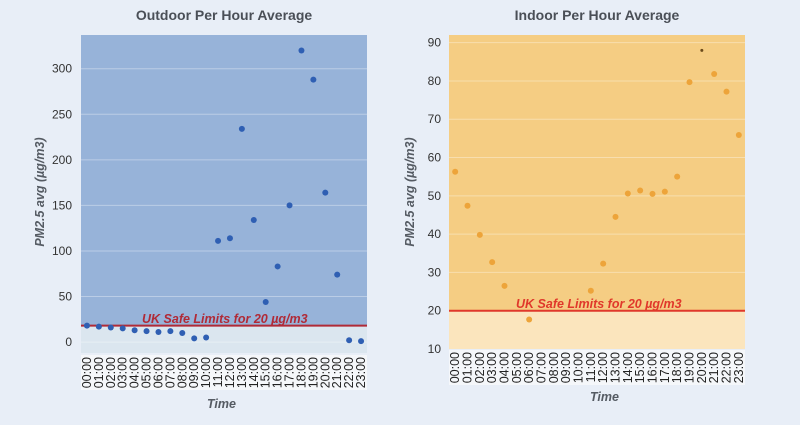 The image size is (800, 425). I want to click on indoor-chart-title: Indoor Per Hour Average, so click(597, 15).